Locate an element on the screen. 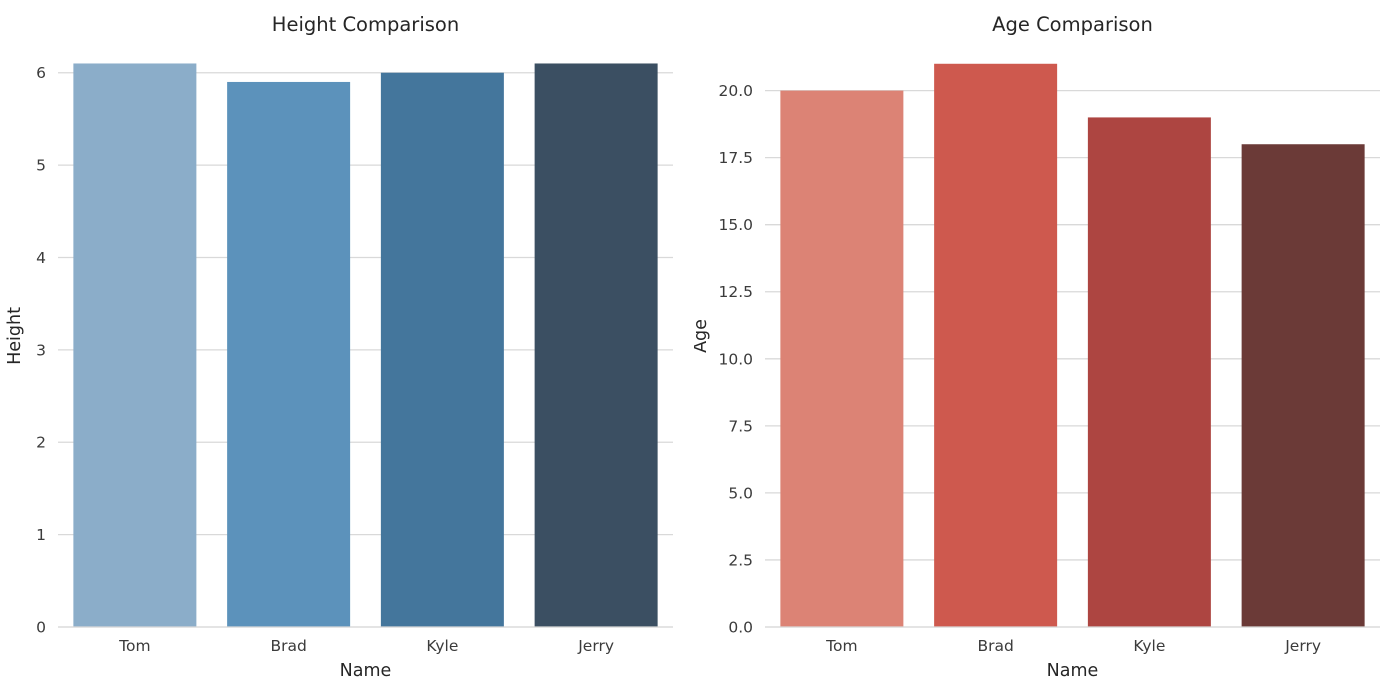  y-tick-label: 20.0 is located at coordinates (735, 91).